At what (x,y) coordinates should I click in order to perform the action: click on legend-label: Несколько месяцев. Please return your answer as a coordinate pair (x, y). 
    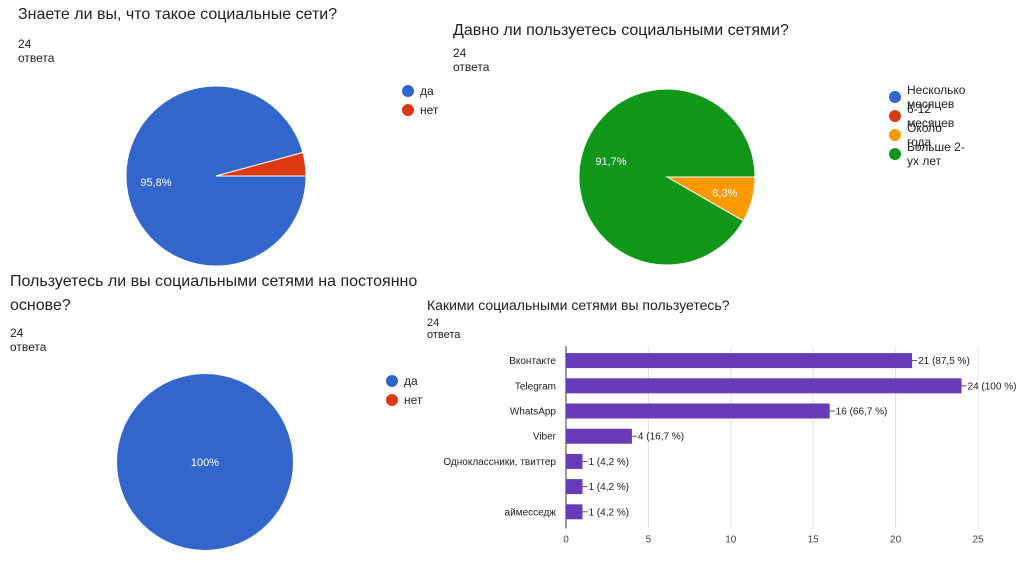
    Looking at the image, I should click on (936, 96).